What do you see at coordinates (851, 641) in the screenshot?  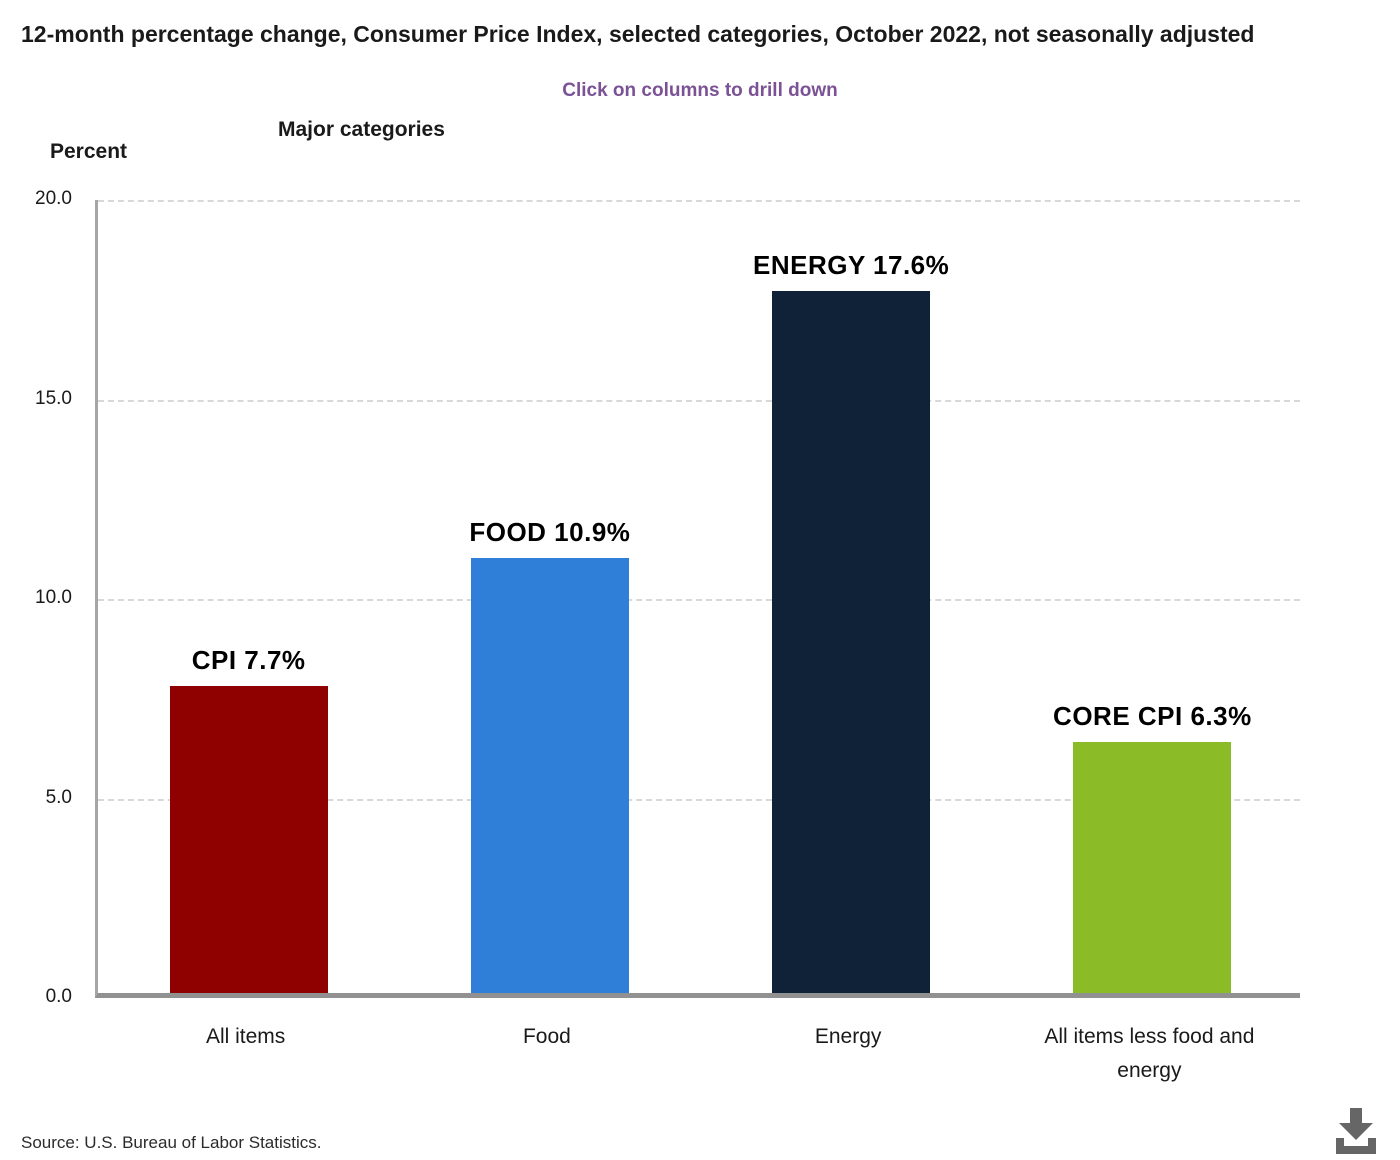 I see `bar-energy` at bounding box center [851, 641].